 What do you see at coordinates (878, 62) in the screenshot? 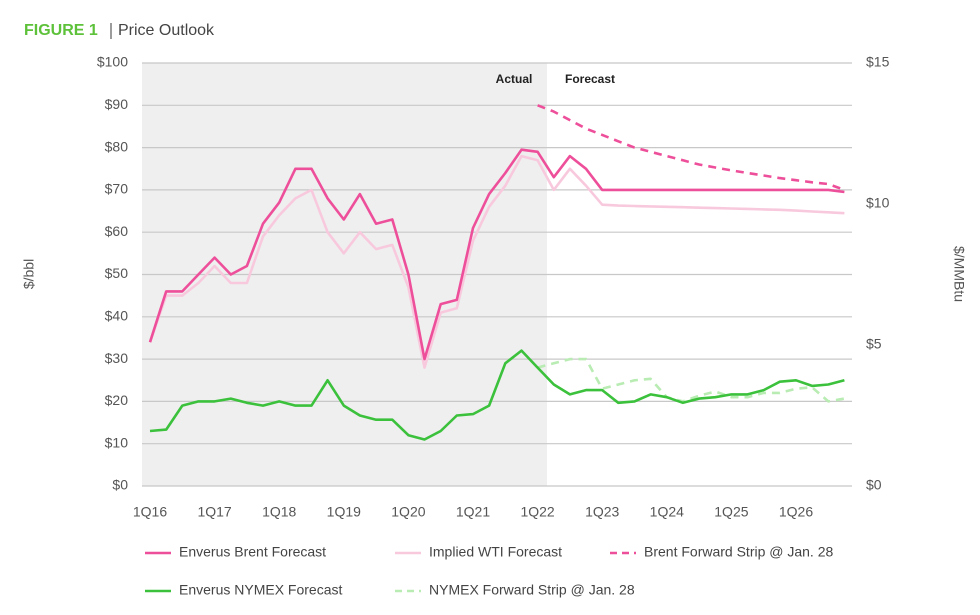
I see `y2-tick-label: $15` at bounding box center [878, 62].